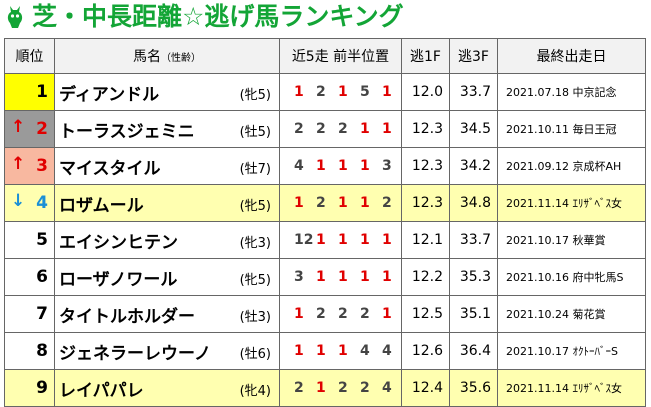  I want to click on col-horse-sublabel: （性齢）, so click(181, 58).